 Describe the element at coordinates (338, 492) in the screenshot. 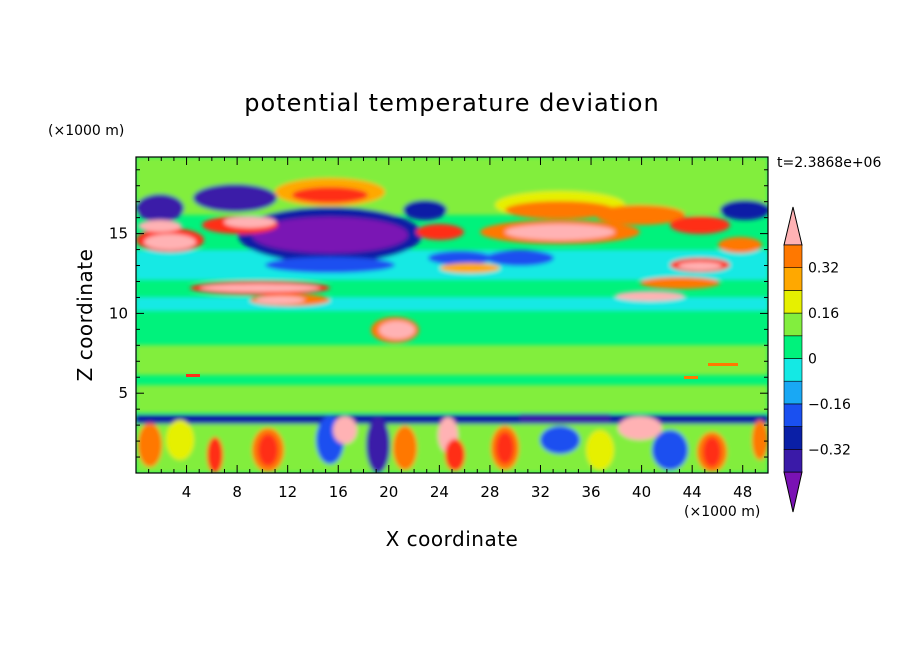

I see `x-tick-label: 16` at that location.